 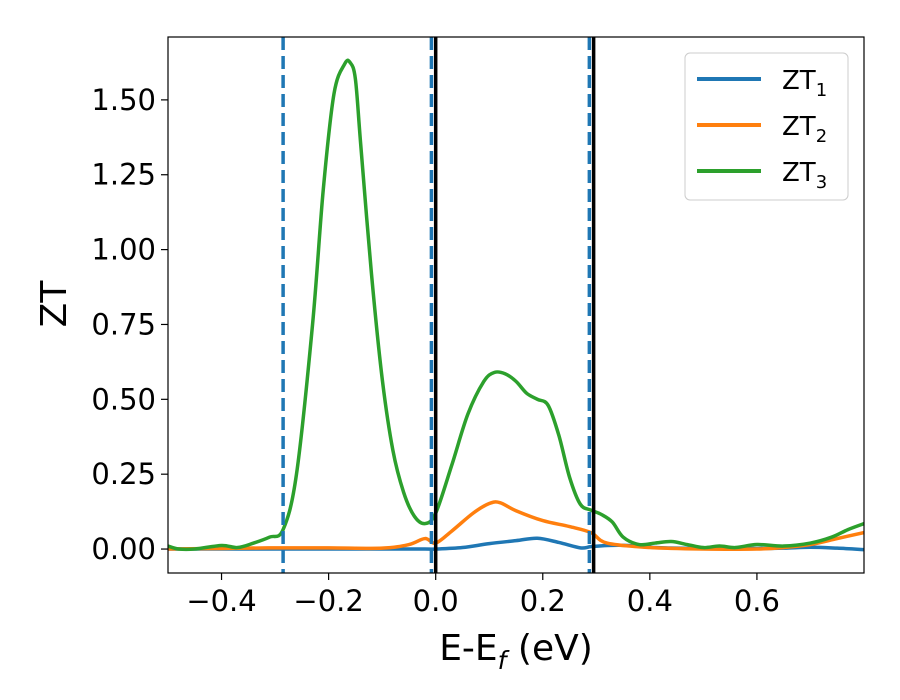 What do you see at coordinates (123, 399) in the screenshot?
I see `y-tick-label: 0.50` at bounding box center [123, 399].